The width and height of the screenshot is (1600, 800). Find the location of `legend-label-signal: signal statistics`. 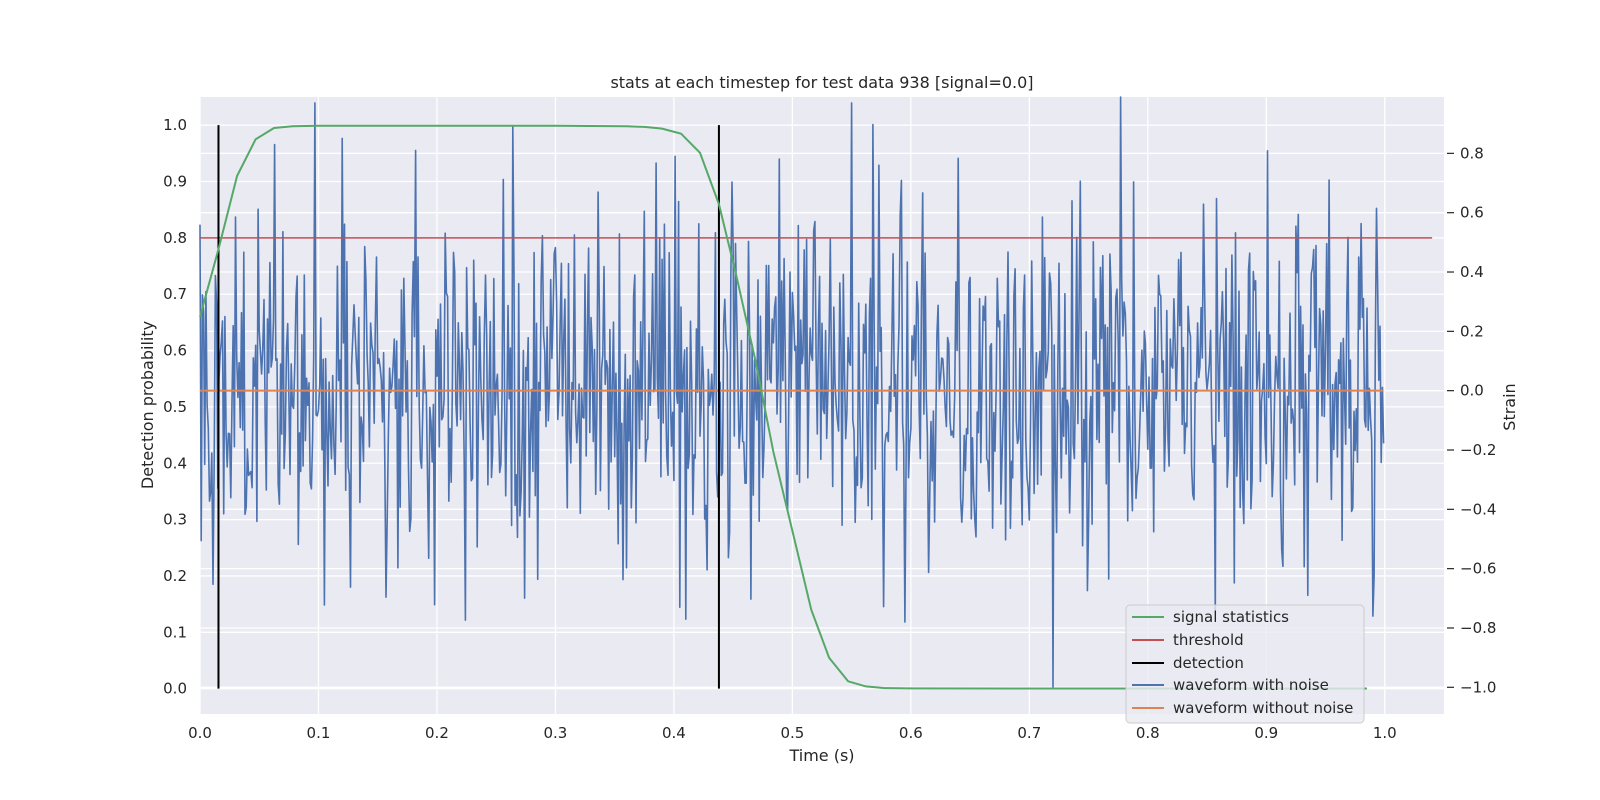

legend-label-signal: signal statistics is located at coordinates (1231, 617).